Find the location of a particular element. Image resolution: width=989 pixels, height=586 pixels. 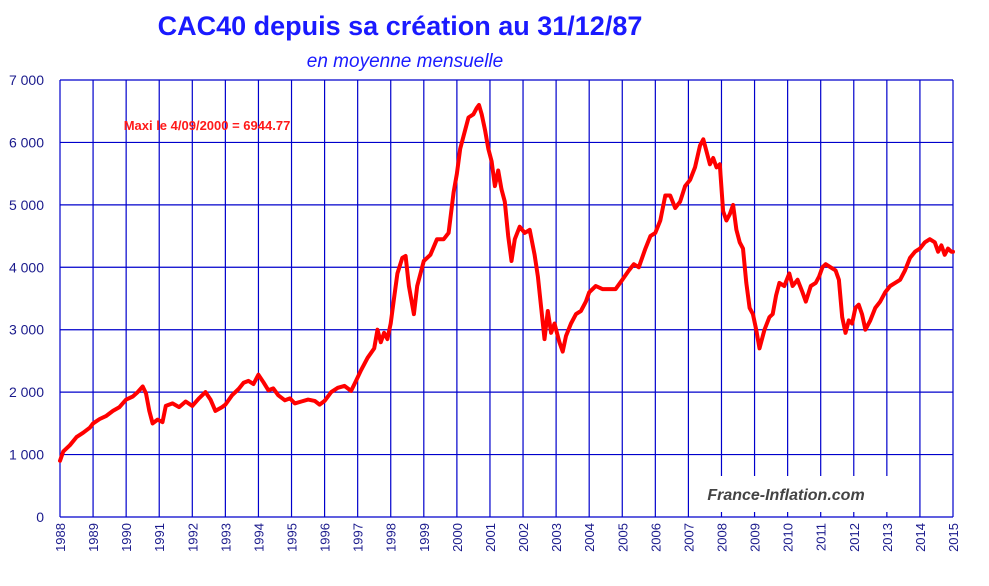

x-tick-label: 2000 is located at coordinates (457, 537).